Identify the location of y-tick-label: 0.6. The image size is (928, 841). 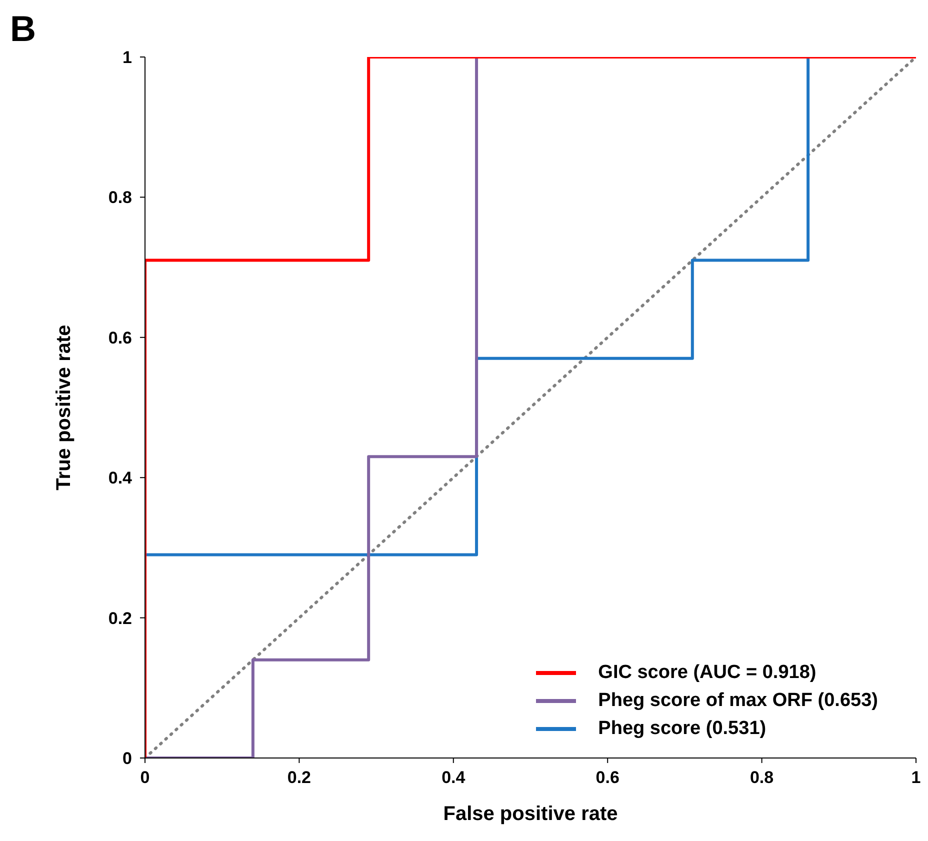
(120, 338).